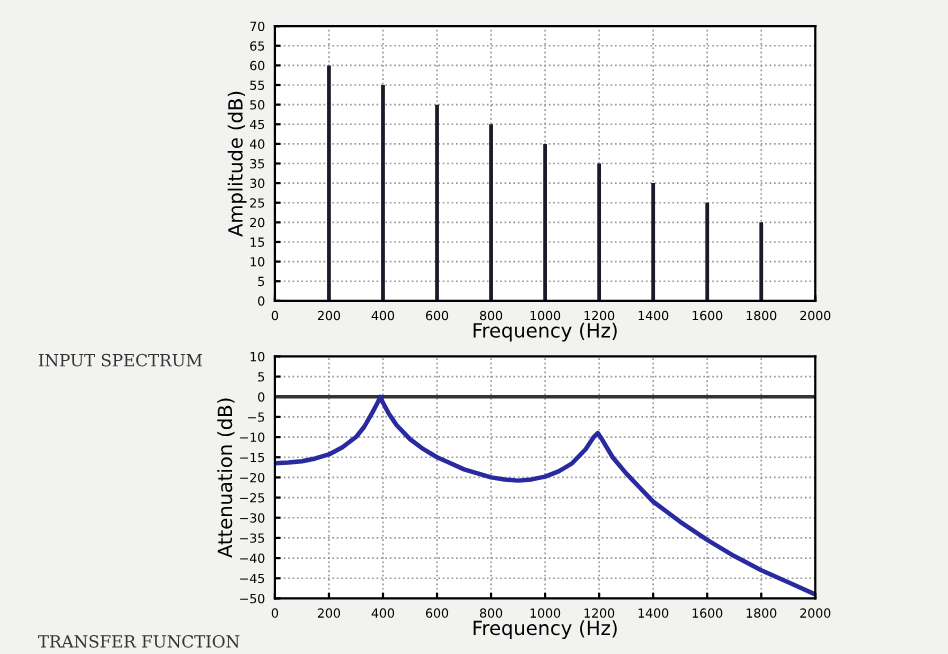  Describe the element at coordinates (237, 164) in the screenshot. I see `y-axis-title: Amplitude (dB)` at that location.